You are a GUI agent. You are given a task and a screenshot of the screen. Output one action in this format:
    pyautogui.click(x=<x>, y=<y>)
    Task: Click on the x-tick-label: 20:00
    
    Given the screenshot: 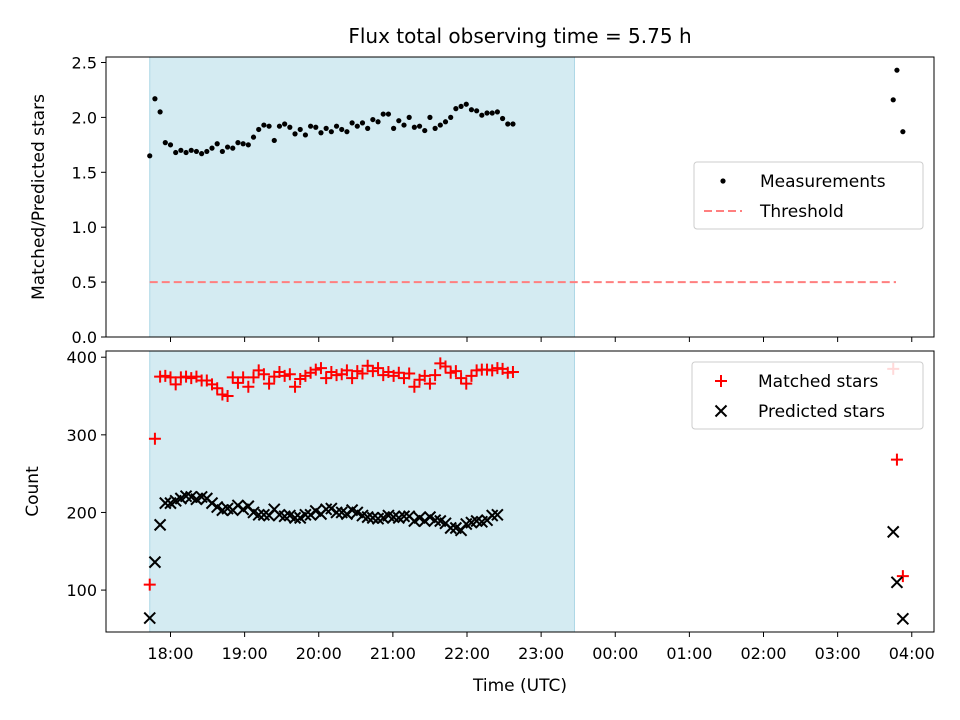 What is the action you would take?
    pyautogui.click(x=319, y=653)
    